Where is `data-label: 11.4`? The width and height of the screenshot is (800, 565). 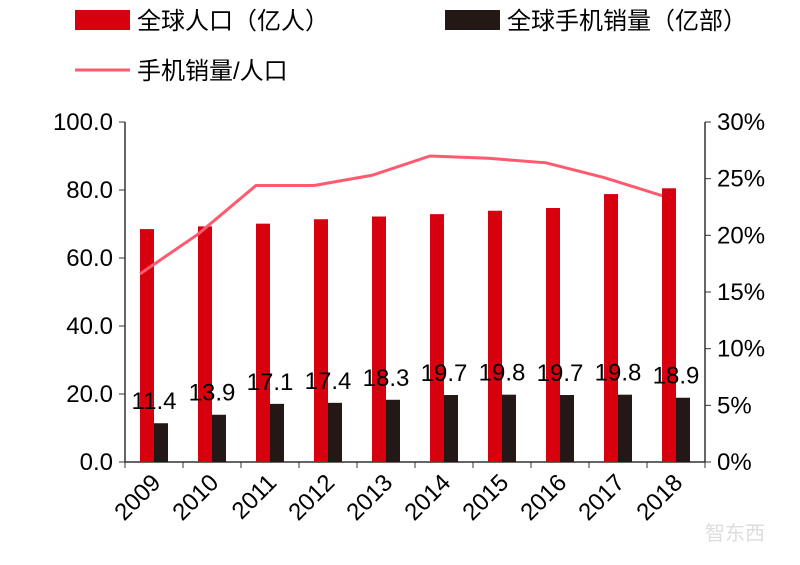 data-label: 11.4 is located at coordinates (154, 401).